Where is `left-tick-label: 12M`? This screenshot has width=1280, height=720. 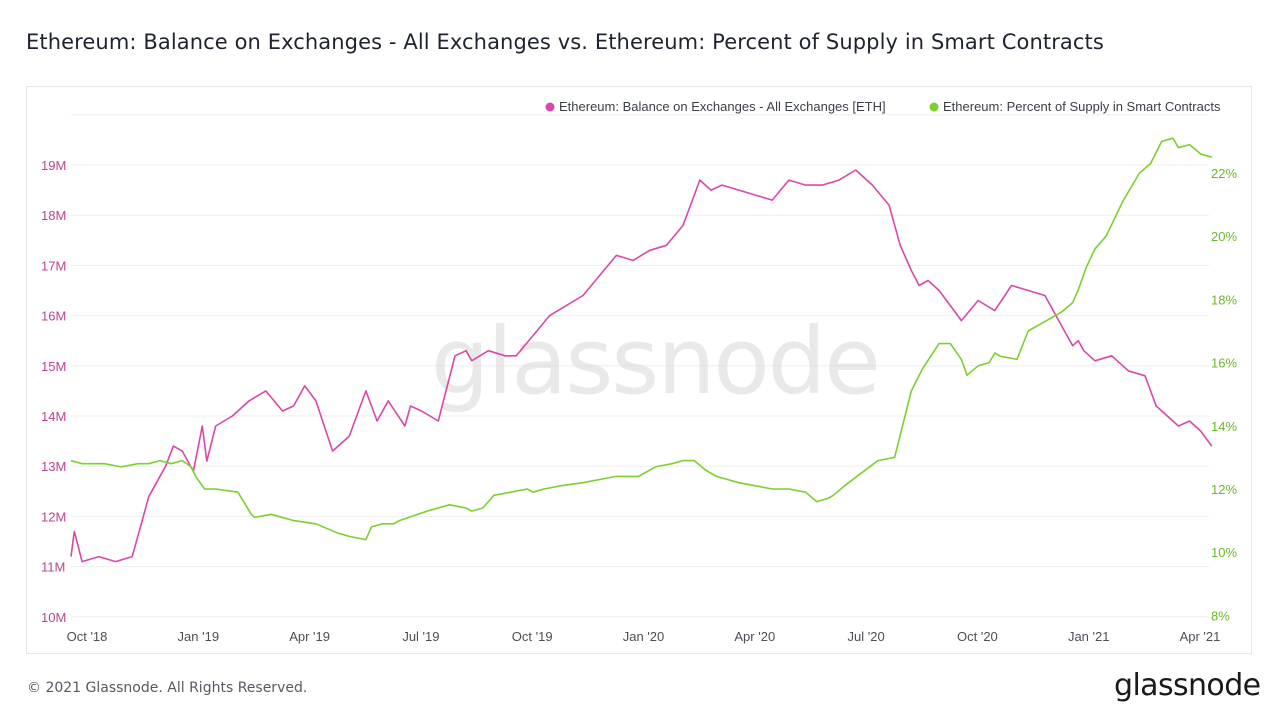 left-tick-label: 12M is located at coordinates (53, 516).